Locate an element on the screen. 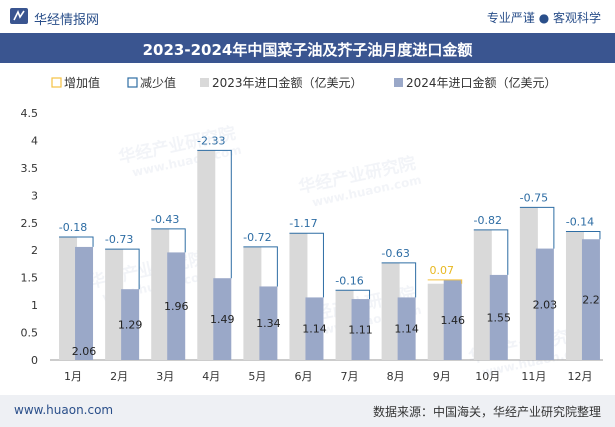 The image size is (615, 427). legend-label: 增加值 is located at coordinates (82, 82).